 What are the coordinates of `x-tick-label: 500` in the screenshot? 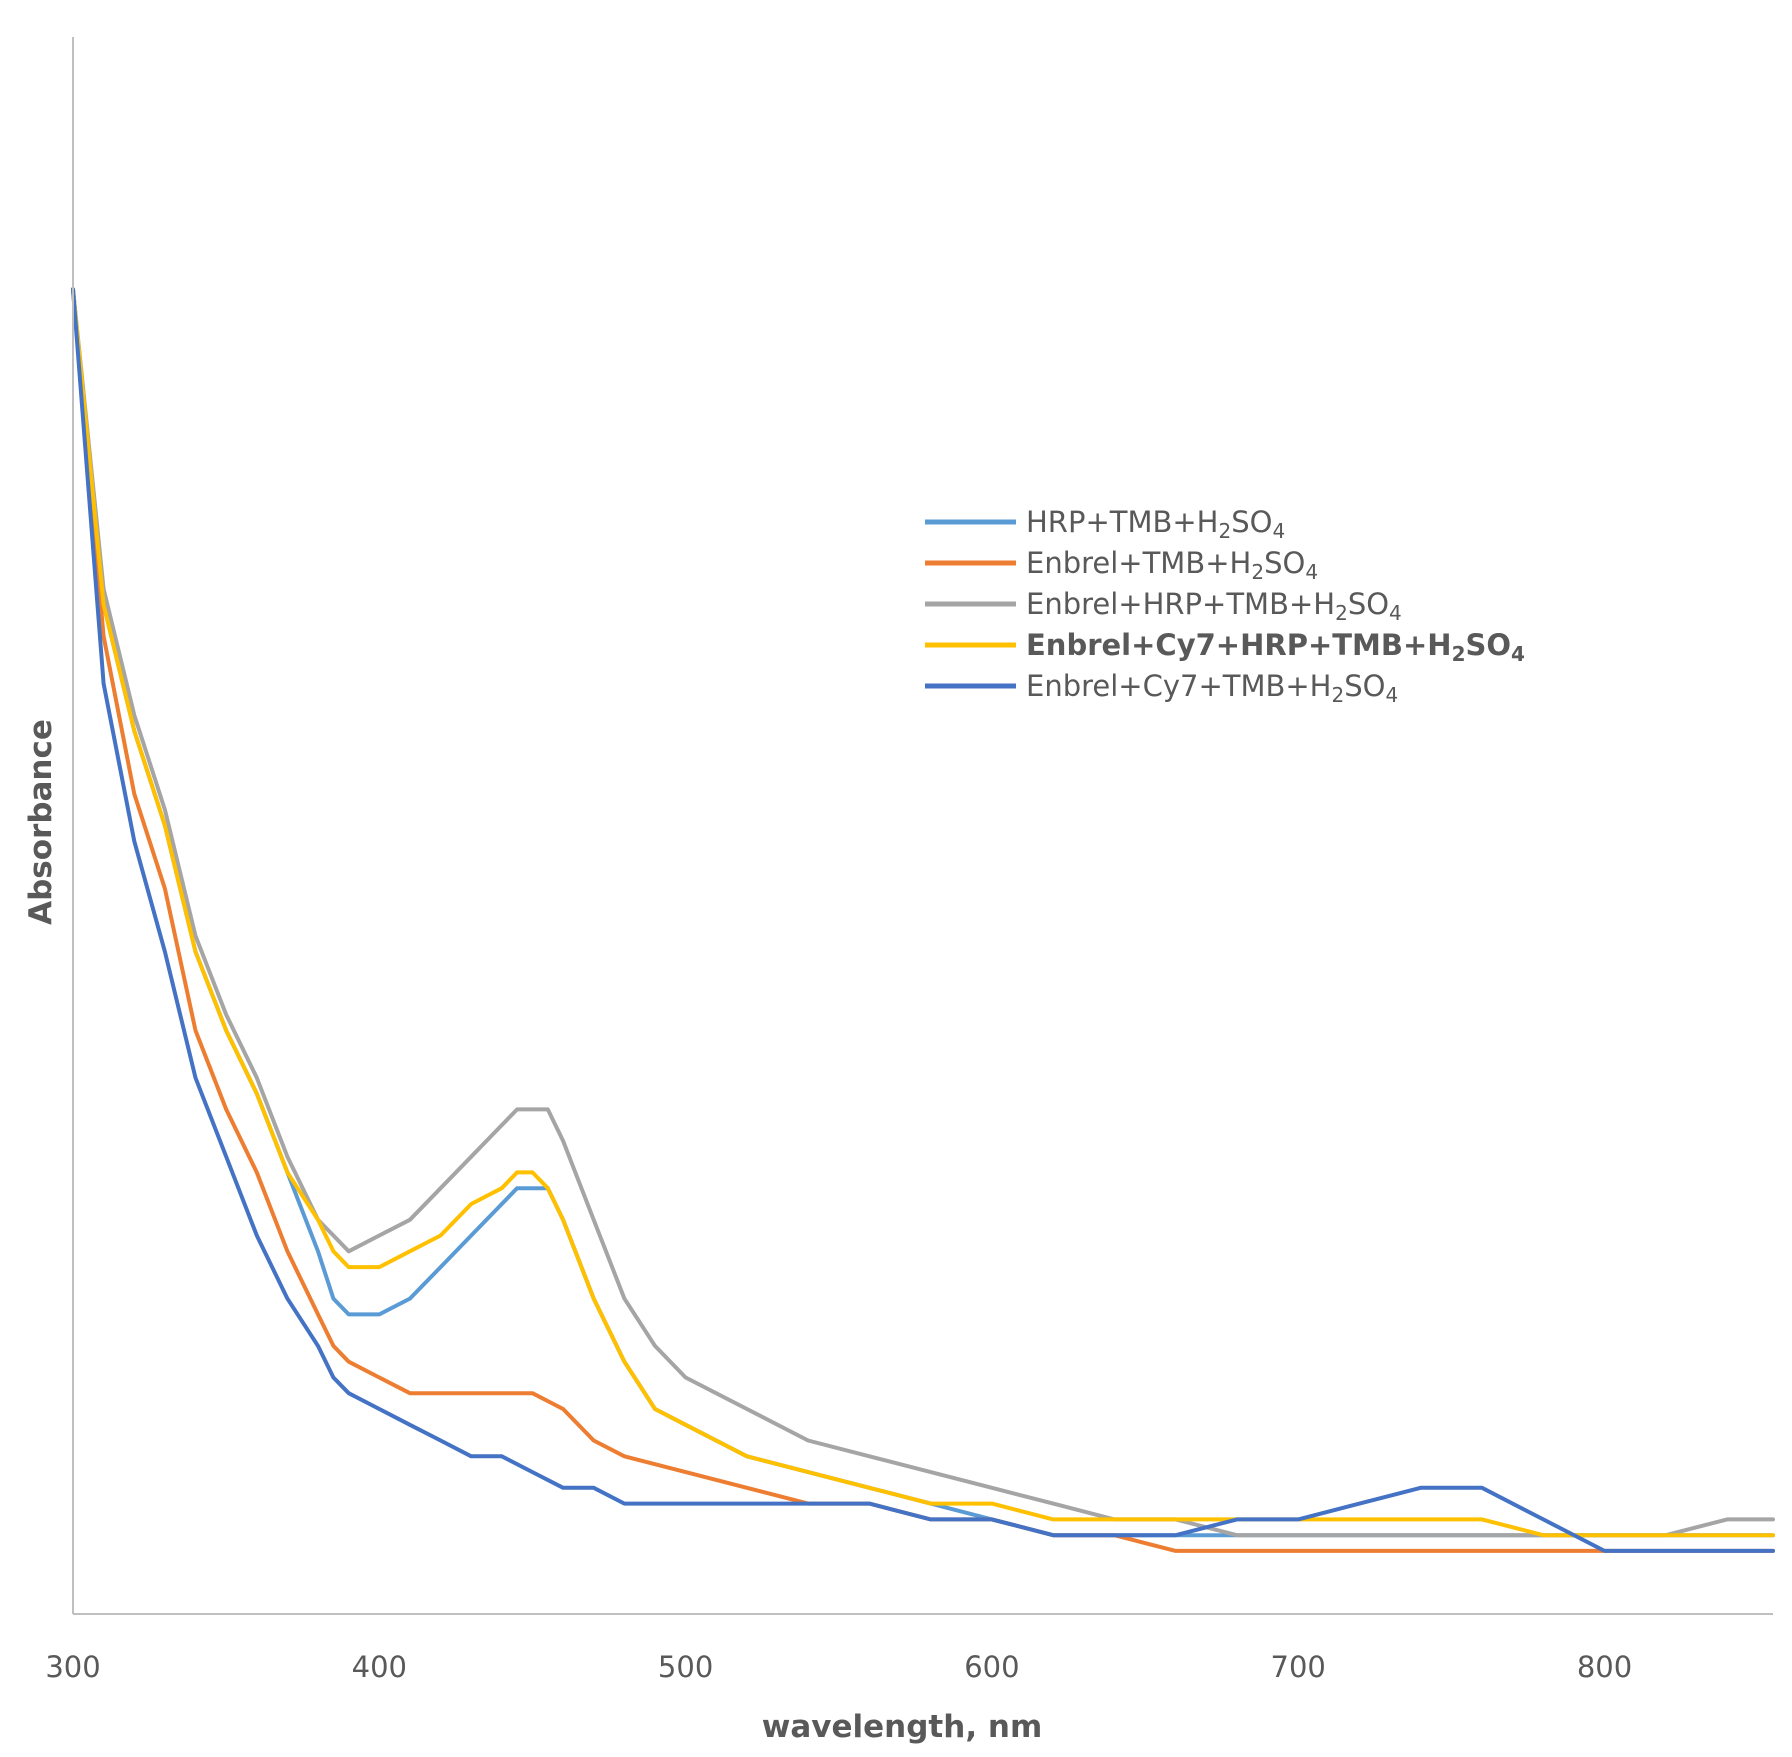 It's located at (685, 1667).